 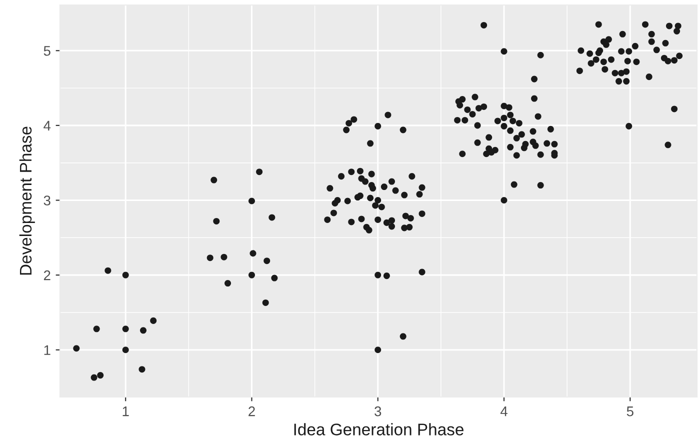 I want to click on y-tick-label: 5, so click(x=47, y=51).